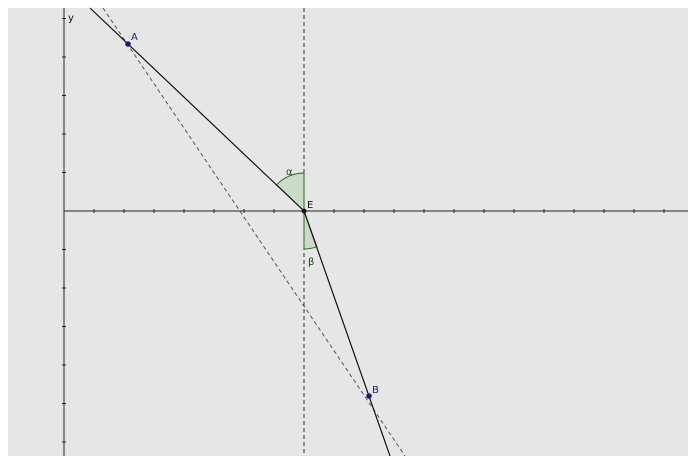 This screenshot has height=456, width=688. I want to click on refracted-ray, so click(347, 333).